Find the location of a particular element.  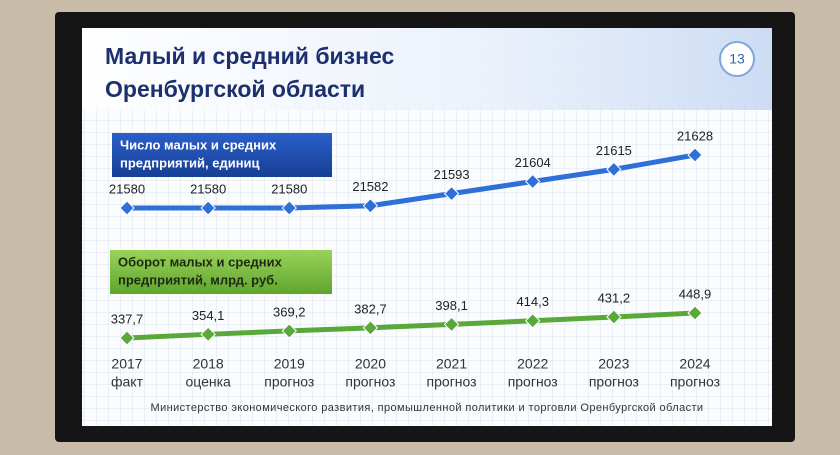

x-tick-label: 2021 is located at coordinates (451, 364).